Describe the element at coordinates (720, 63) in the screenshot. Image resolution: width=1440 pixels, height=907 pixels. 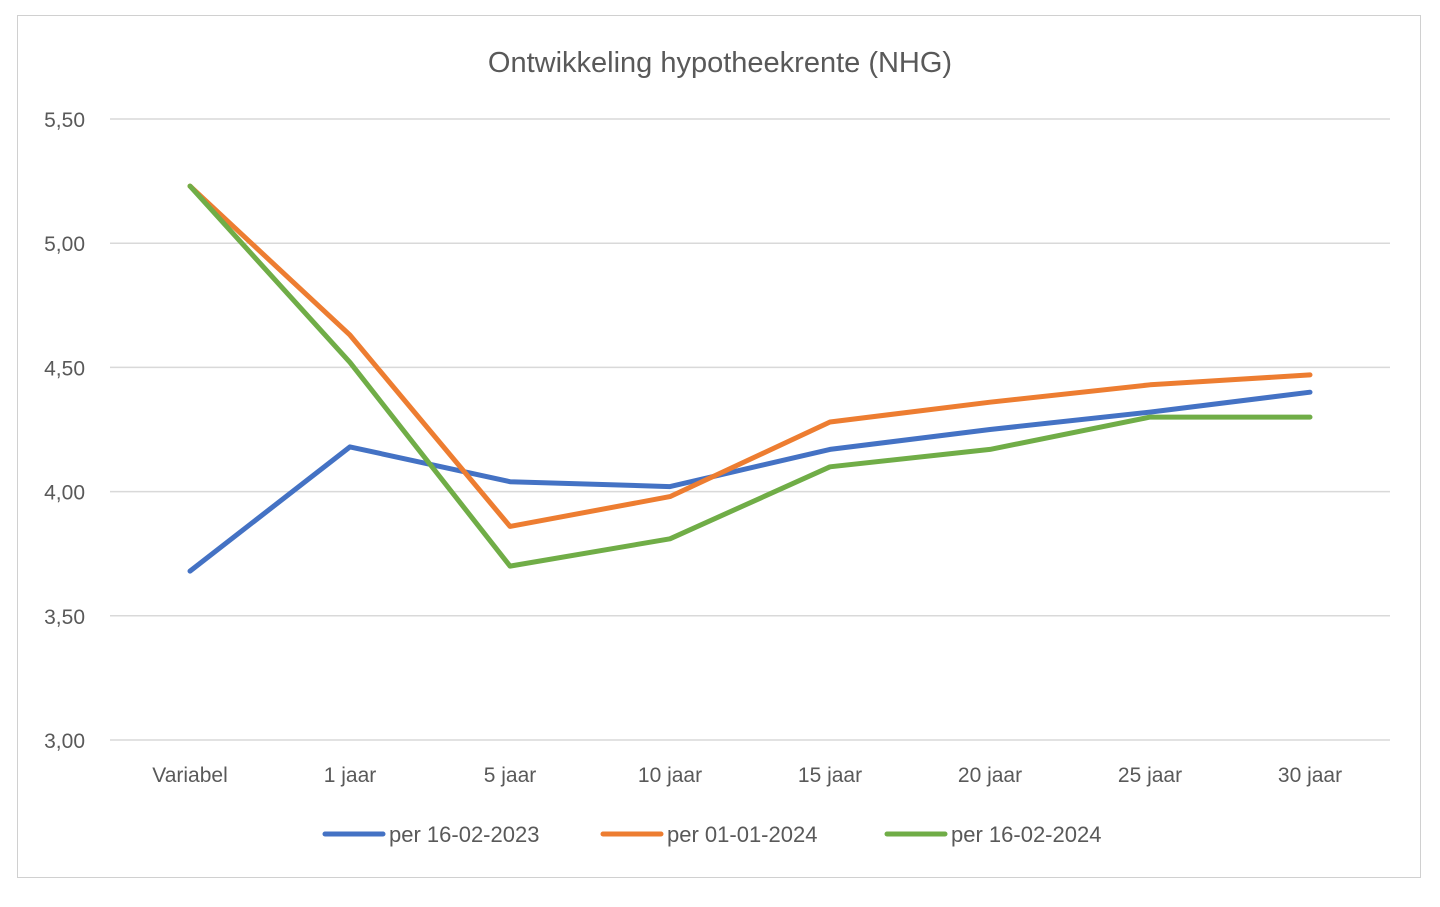
I see `chart-title: Ontwikkeling hypotheekrente (NHG)` at that location.